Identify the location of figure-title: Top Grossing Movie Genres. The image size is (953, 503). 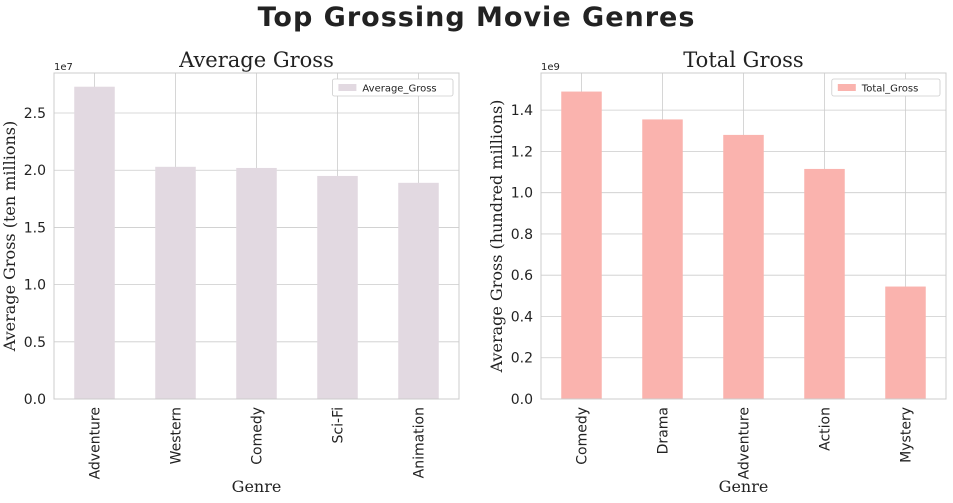
(476, 17).